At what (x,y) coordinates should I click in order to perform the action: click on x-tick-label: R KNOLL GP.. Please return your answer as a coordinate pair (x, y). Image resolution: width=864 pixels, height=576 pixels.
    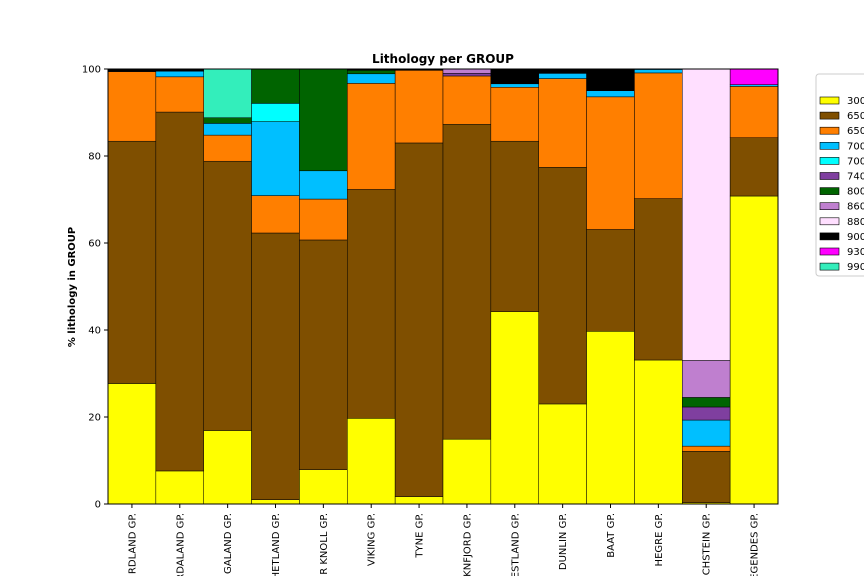
    Looking at the image, I should click on (324, 544).